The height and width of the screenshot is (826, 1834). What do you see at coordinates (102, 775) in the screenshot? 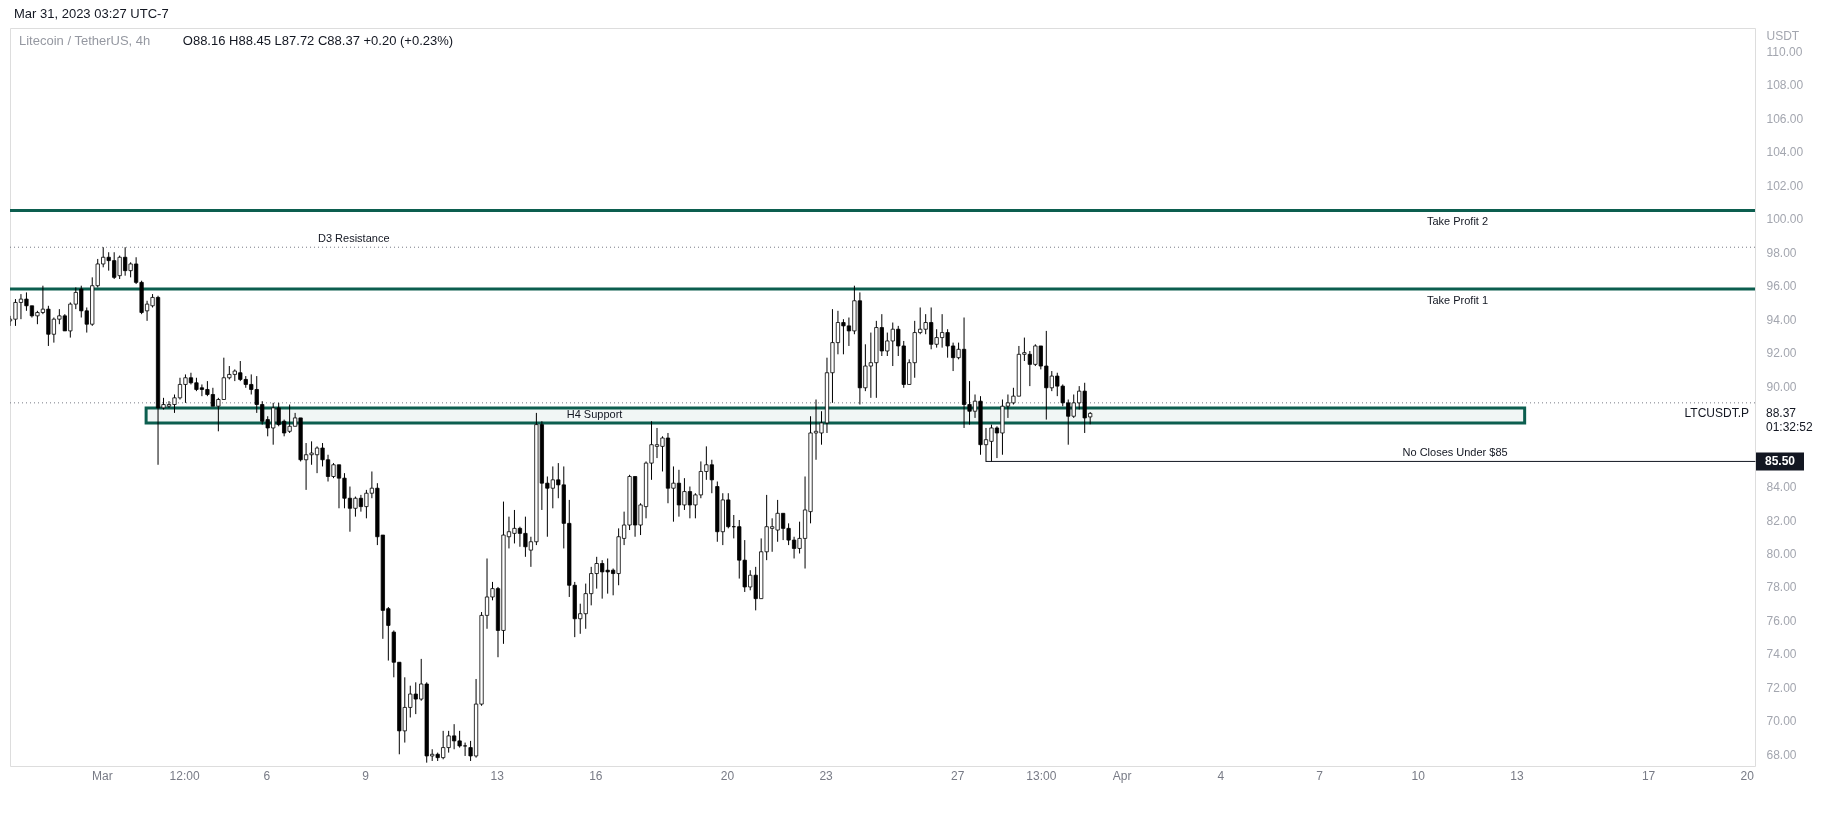
I see `x-tick-label: Mar` at bounding box center [102, 775].